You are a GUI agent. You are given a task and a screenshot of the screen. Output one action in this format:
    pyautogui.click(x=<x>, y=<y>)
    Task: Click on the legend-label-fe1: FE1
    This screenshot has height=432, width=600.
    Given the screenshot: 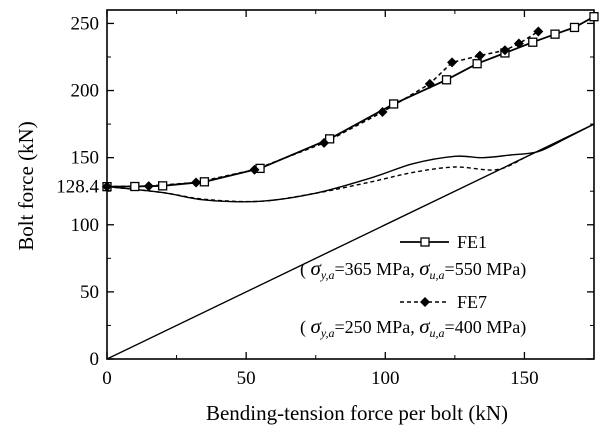 What is the action you would take?
    pyautogui.click(x=472, y=242)
    